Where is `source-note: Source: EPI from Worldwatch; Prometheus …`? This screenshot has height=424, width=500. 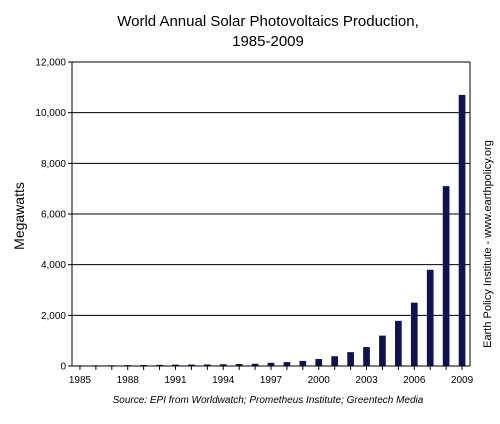 source-note: Source: EPI from Worldwatch; Prometheus … is located at coordinates (268, 400).